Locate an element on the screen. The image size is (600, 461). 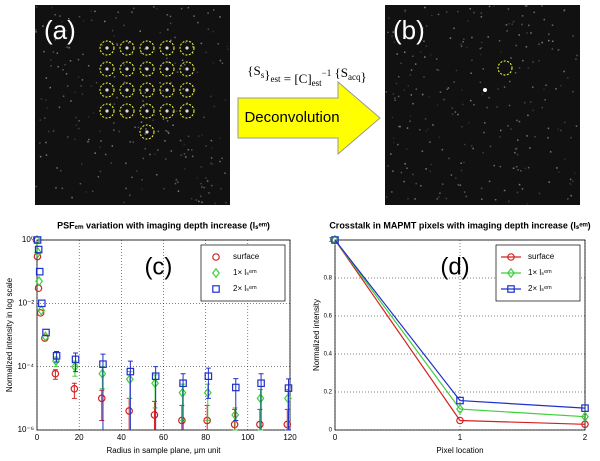
image-a is located at coordinates (132, 105).